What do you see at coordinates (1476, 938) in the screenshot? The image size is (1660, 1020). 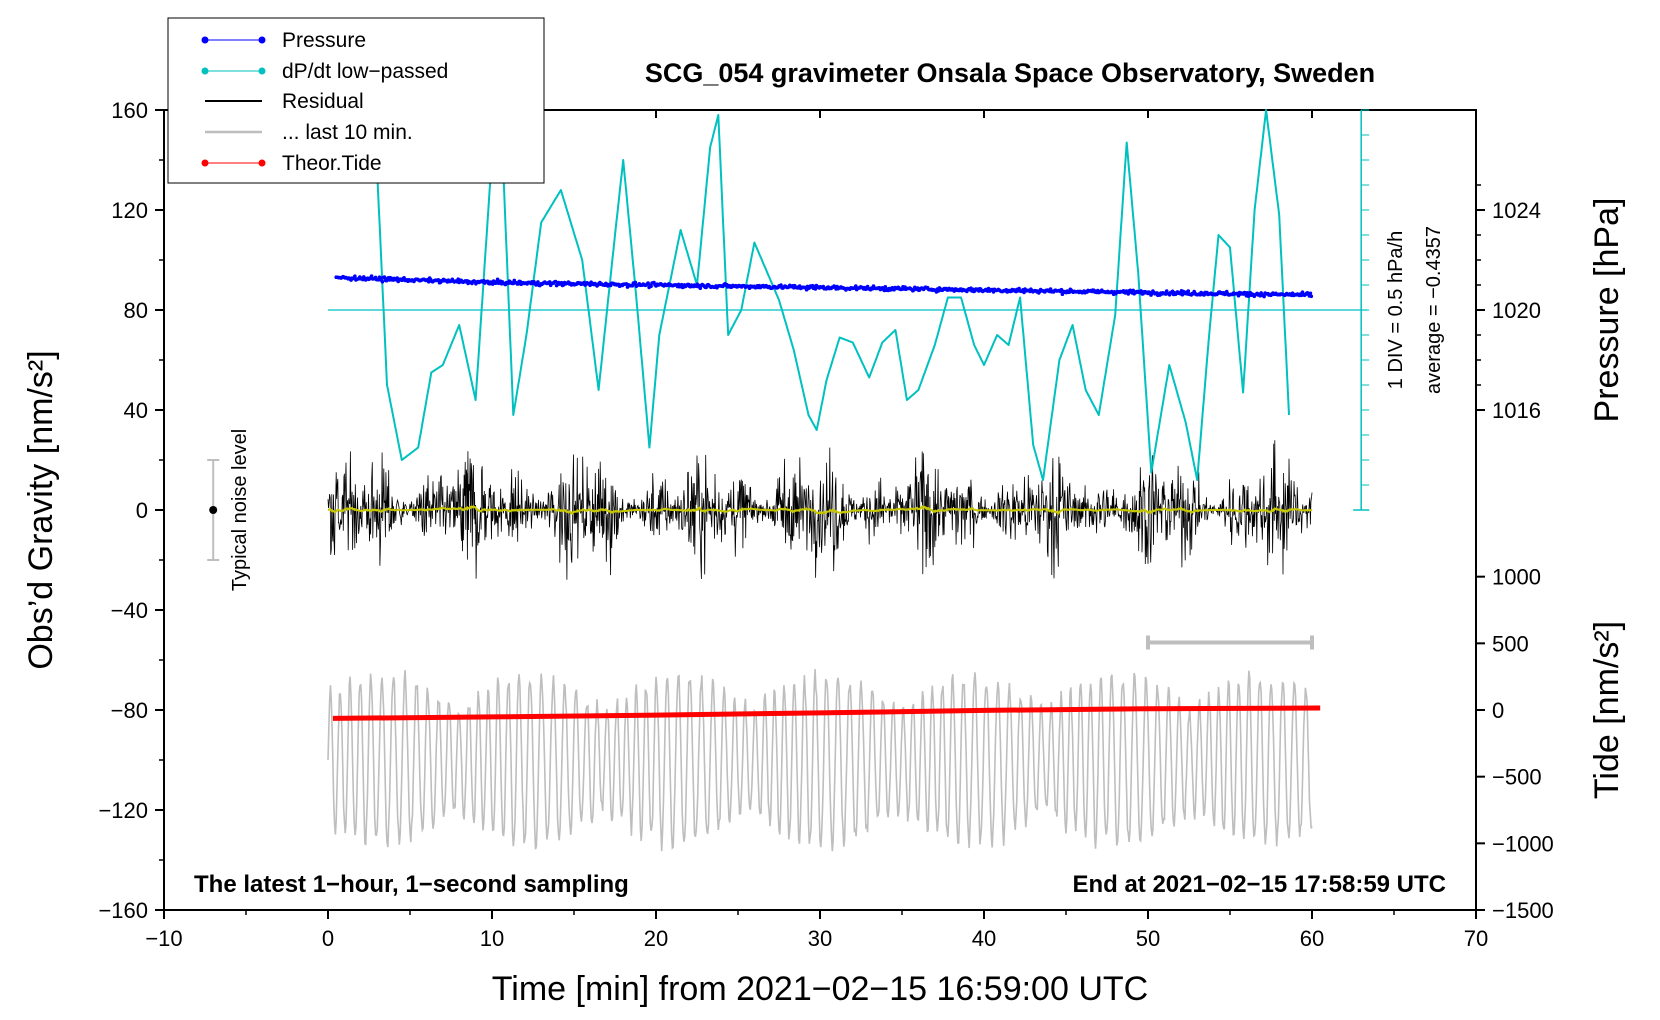 I see `x-tick-label: 70` at bounding box center [1476, 938].